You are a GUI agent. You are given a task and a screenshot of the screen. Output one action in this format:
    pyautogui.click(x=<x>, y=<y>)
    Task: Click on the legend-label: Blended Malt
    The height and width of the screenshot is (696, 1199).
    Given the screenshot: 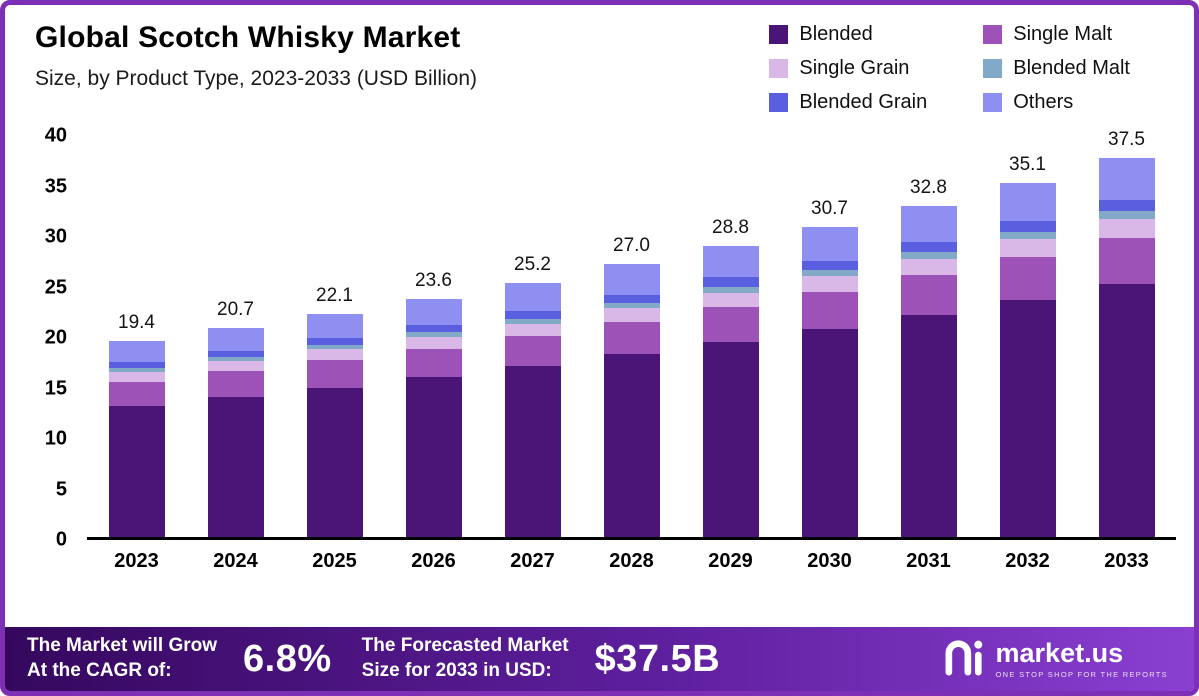 What is the action you would take?
    pyautogui.click(x=1071, y=68)
    